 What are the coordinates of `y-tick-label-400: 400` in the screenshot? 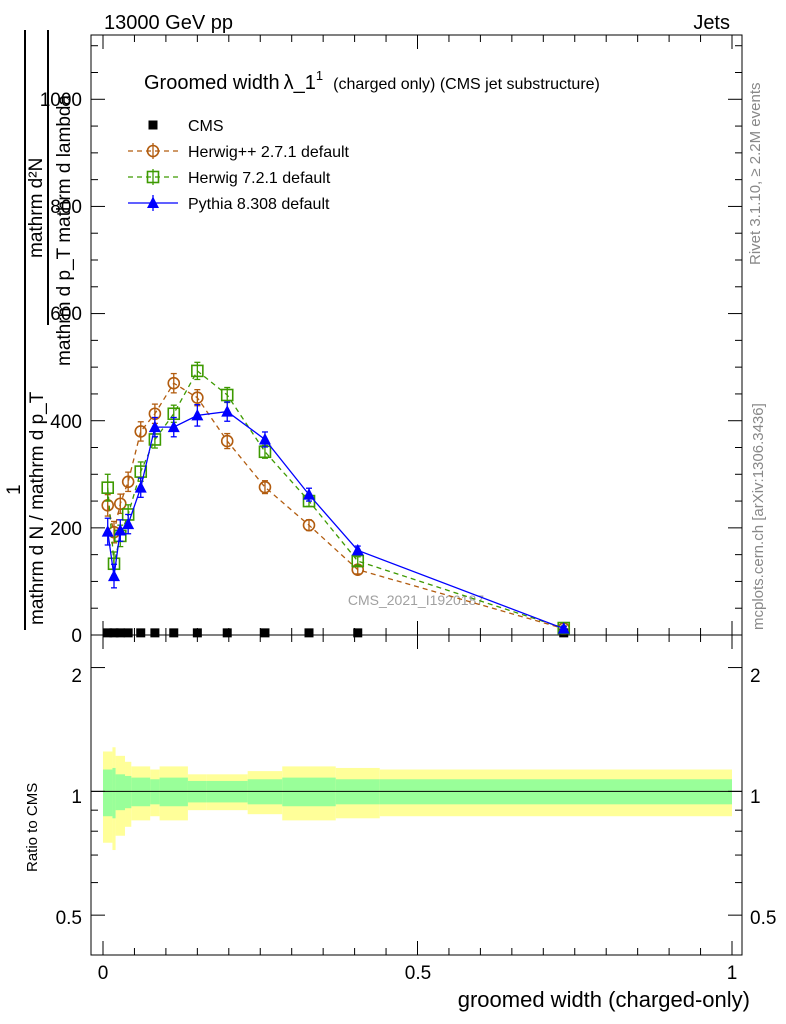 It's located at (66, 422).